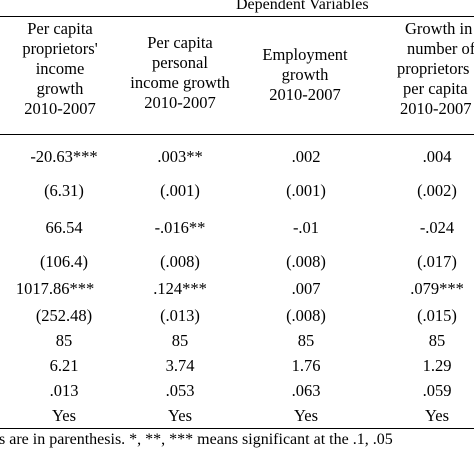  What do you see at coordinates (64, 156) in the screenshot?
I see `table-cell: -20.63***` at bounding box center [64, 156].